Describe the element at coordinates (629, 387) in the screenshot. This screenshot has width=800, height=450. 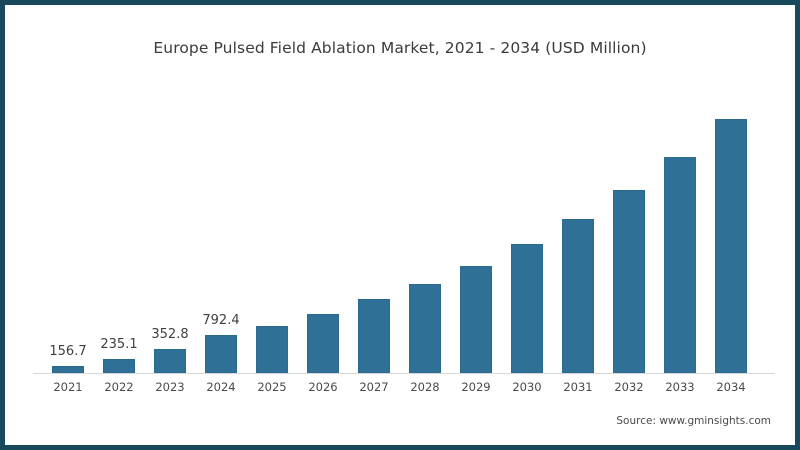
I see `x-tick-2032: 2032` at that location.